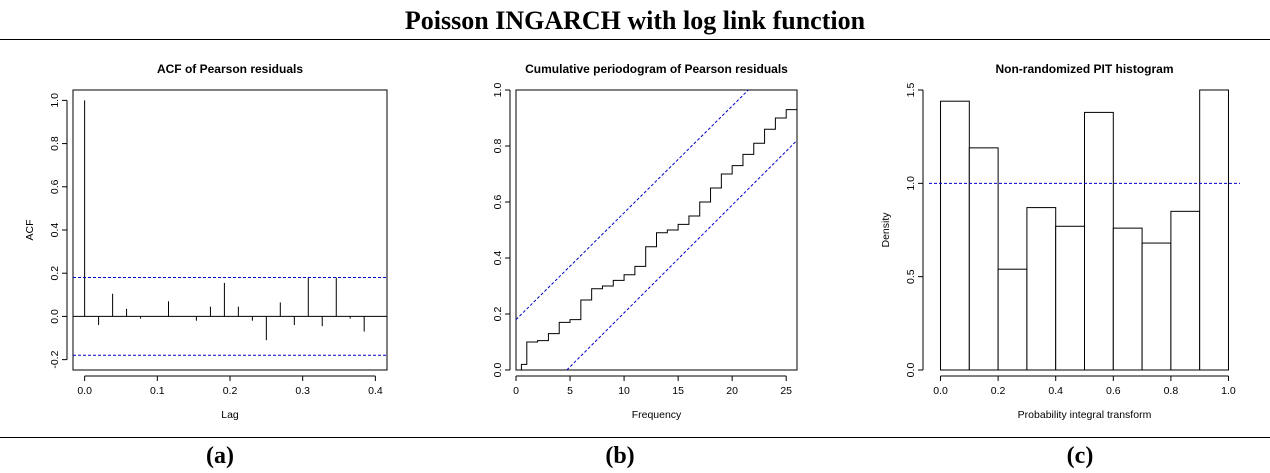  I want to click on lower-band-line, so click(682, 255).